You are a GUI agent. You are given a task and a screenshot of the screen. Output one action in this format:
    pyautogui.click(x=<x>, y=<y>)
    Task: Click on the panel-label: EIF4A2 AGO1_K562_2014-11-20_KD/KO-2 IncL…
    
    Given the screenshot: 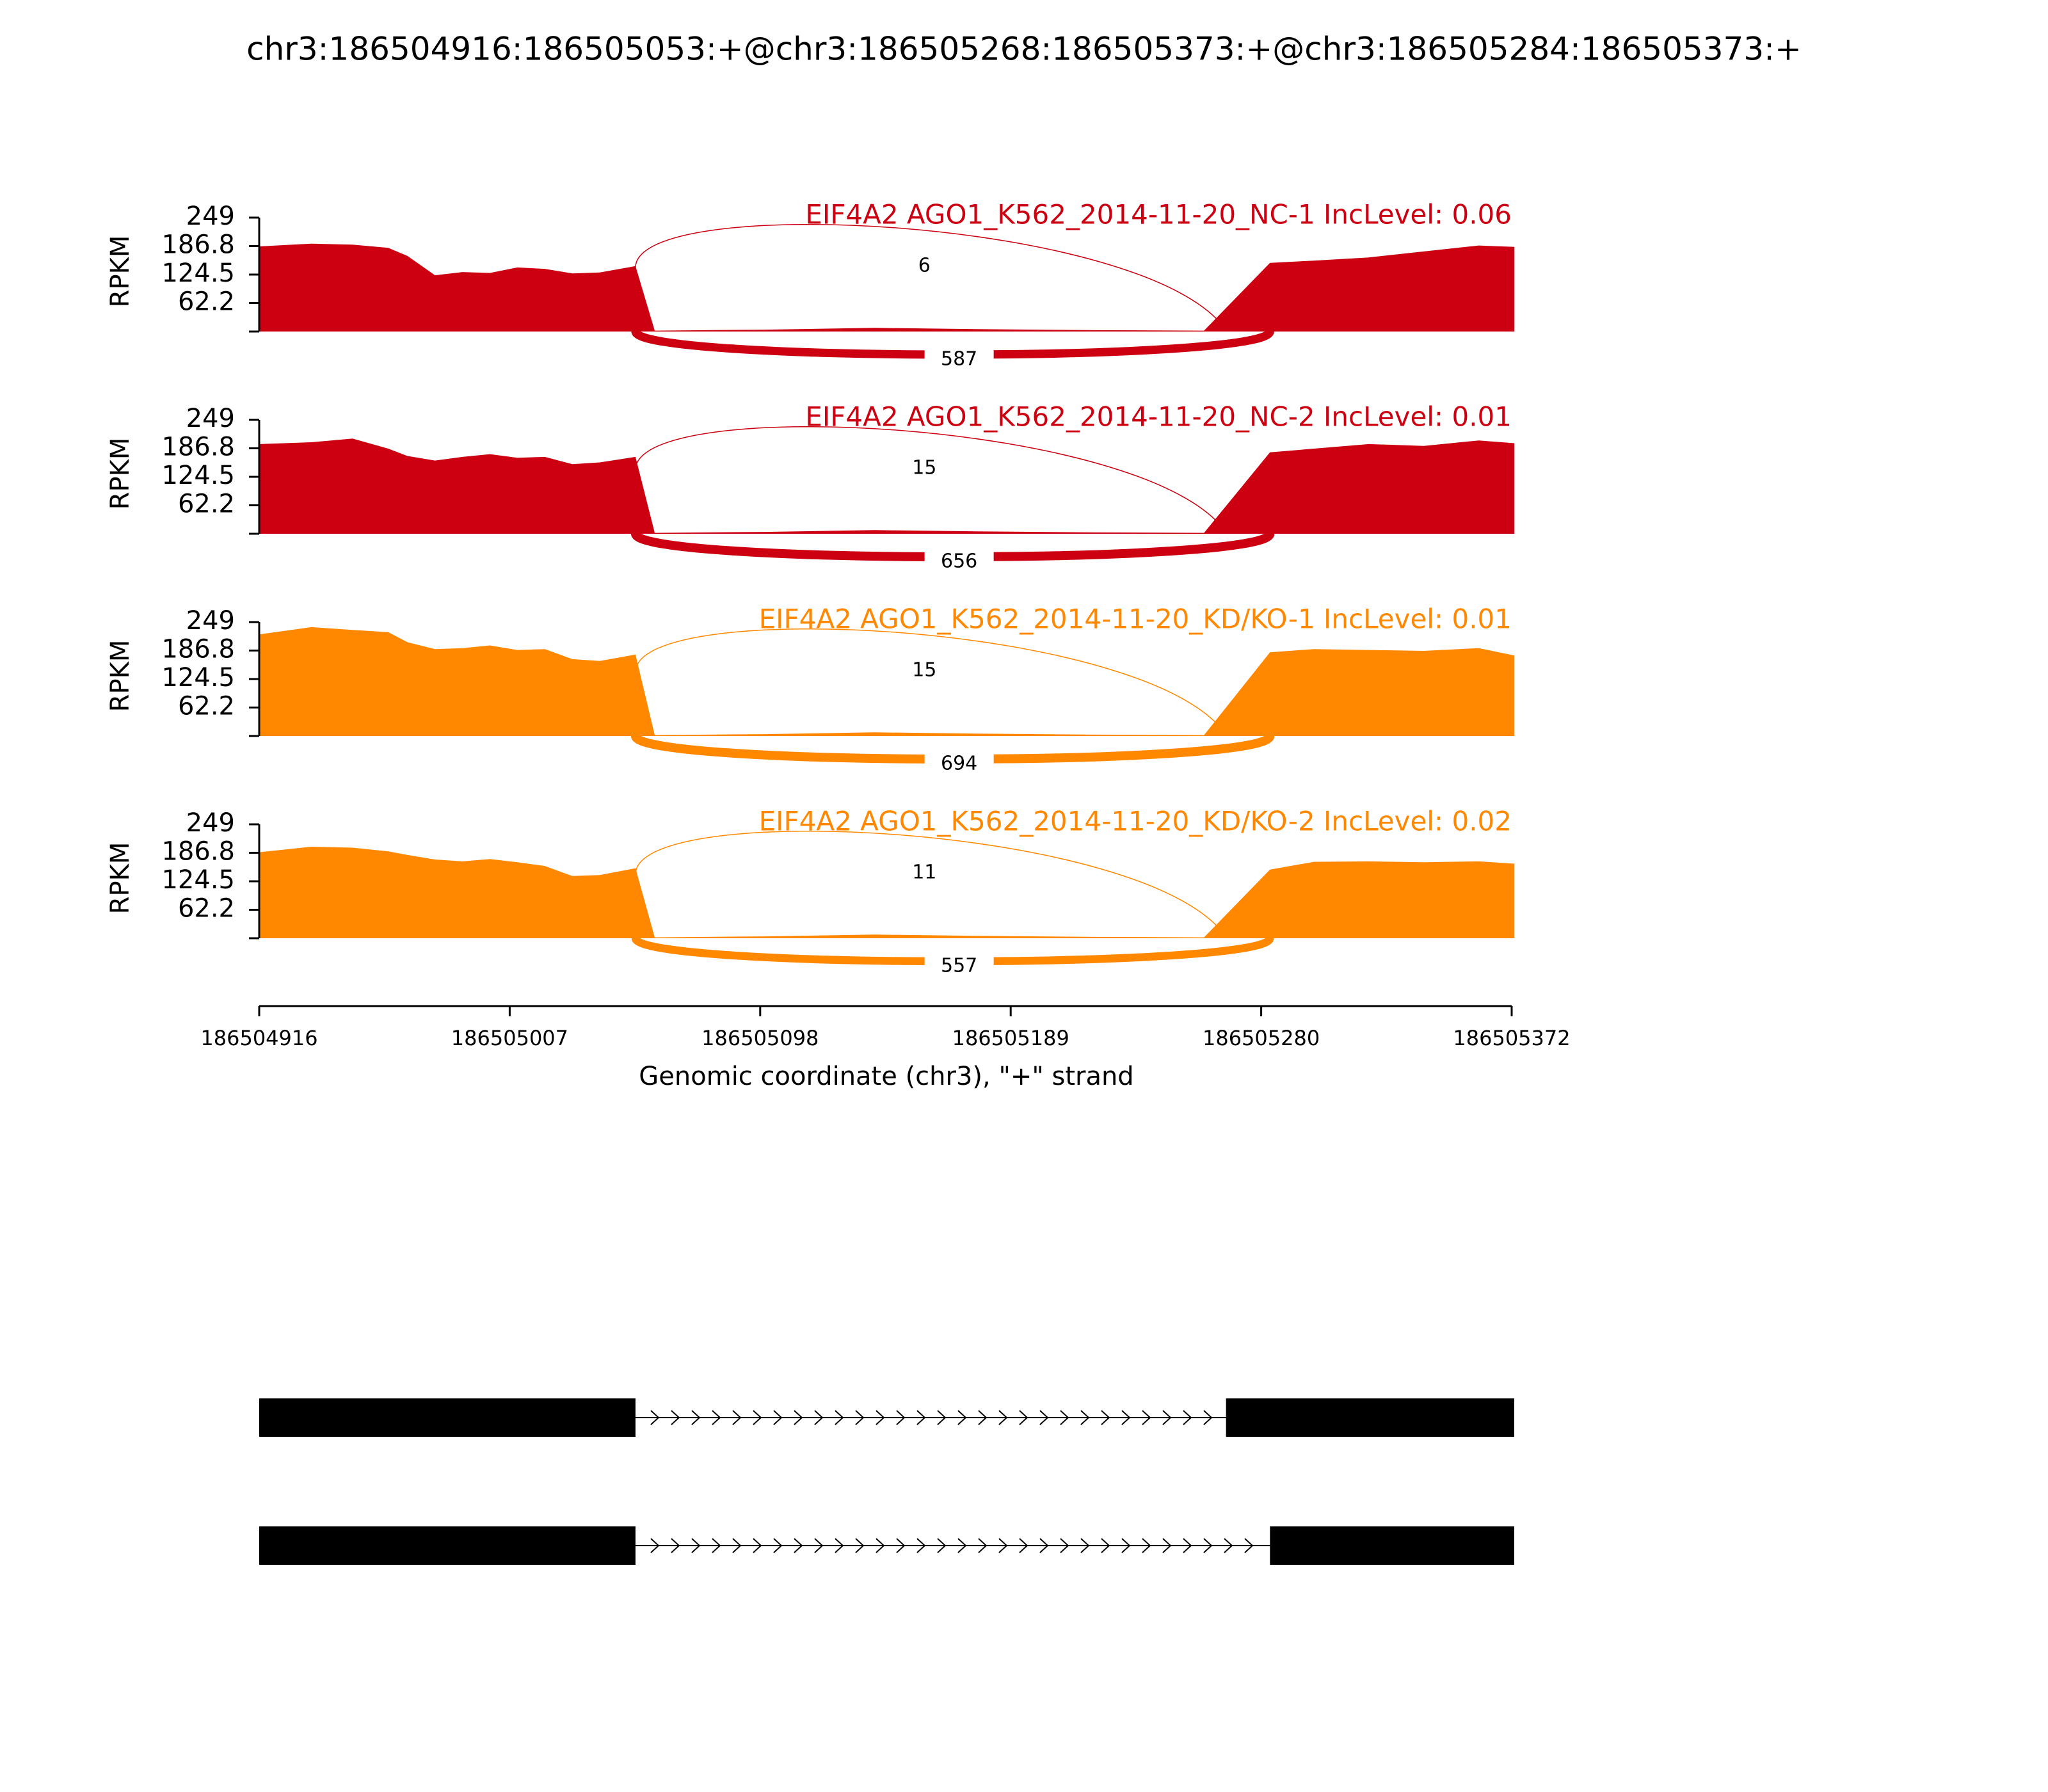 What is the action you would take?
    pyautogui.click(x=1135, y=821)
    